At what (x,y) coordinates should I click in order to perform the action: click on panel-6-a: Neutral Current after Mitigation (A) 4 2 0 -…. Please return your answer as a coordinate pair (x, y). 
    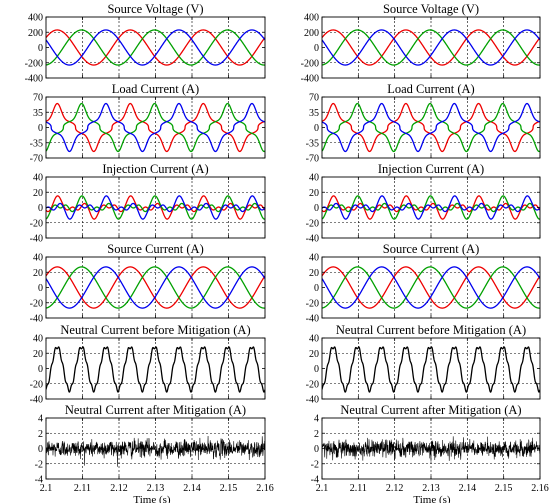
    Looking at the image, I should click on (154, 453).